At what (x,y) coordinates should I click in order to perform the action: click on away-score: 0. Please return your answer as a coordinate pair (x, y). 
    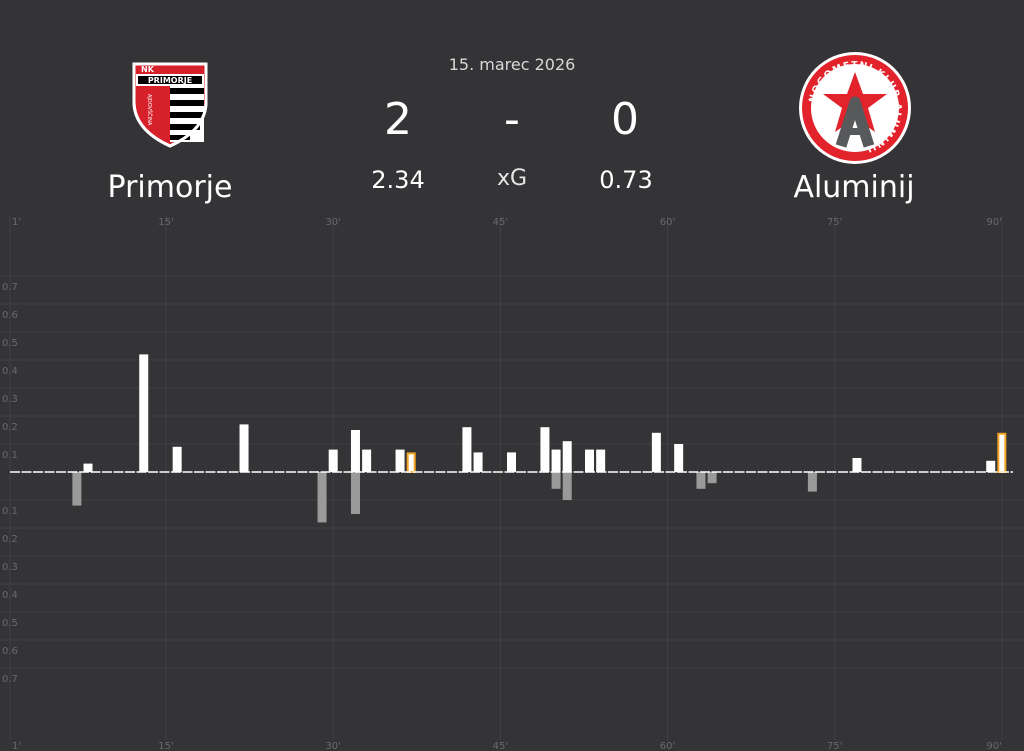
    Looking at the image, I should click on (625, 119).